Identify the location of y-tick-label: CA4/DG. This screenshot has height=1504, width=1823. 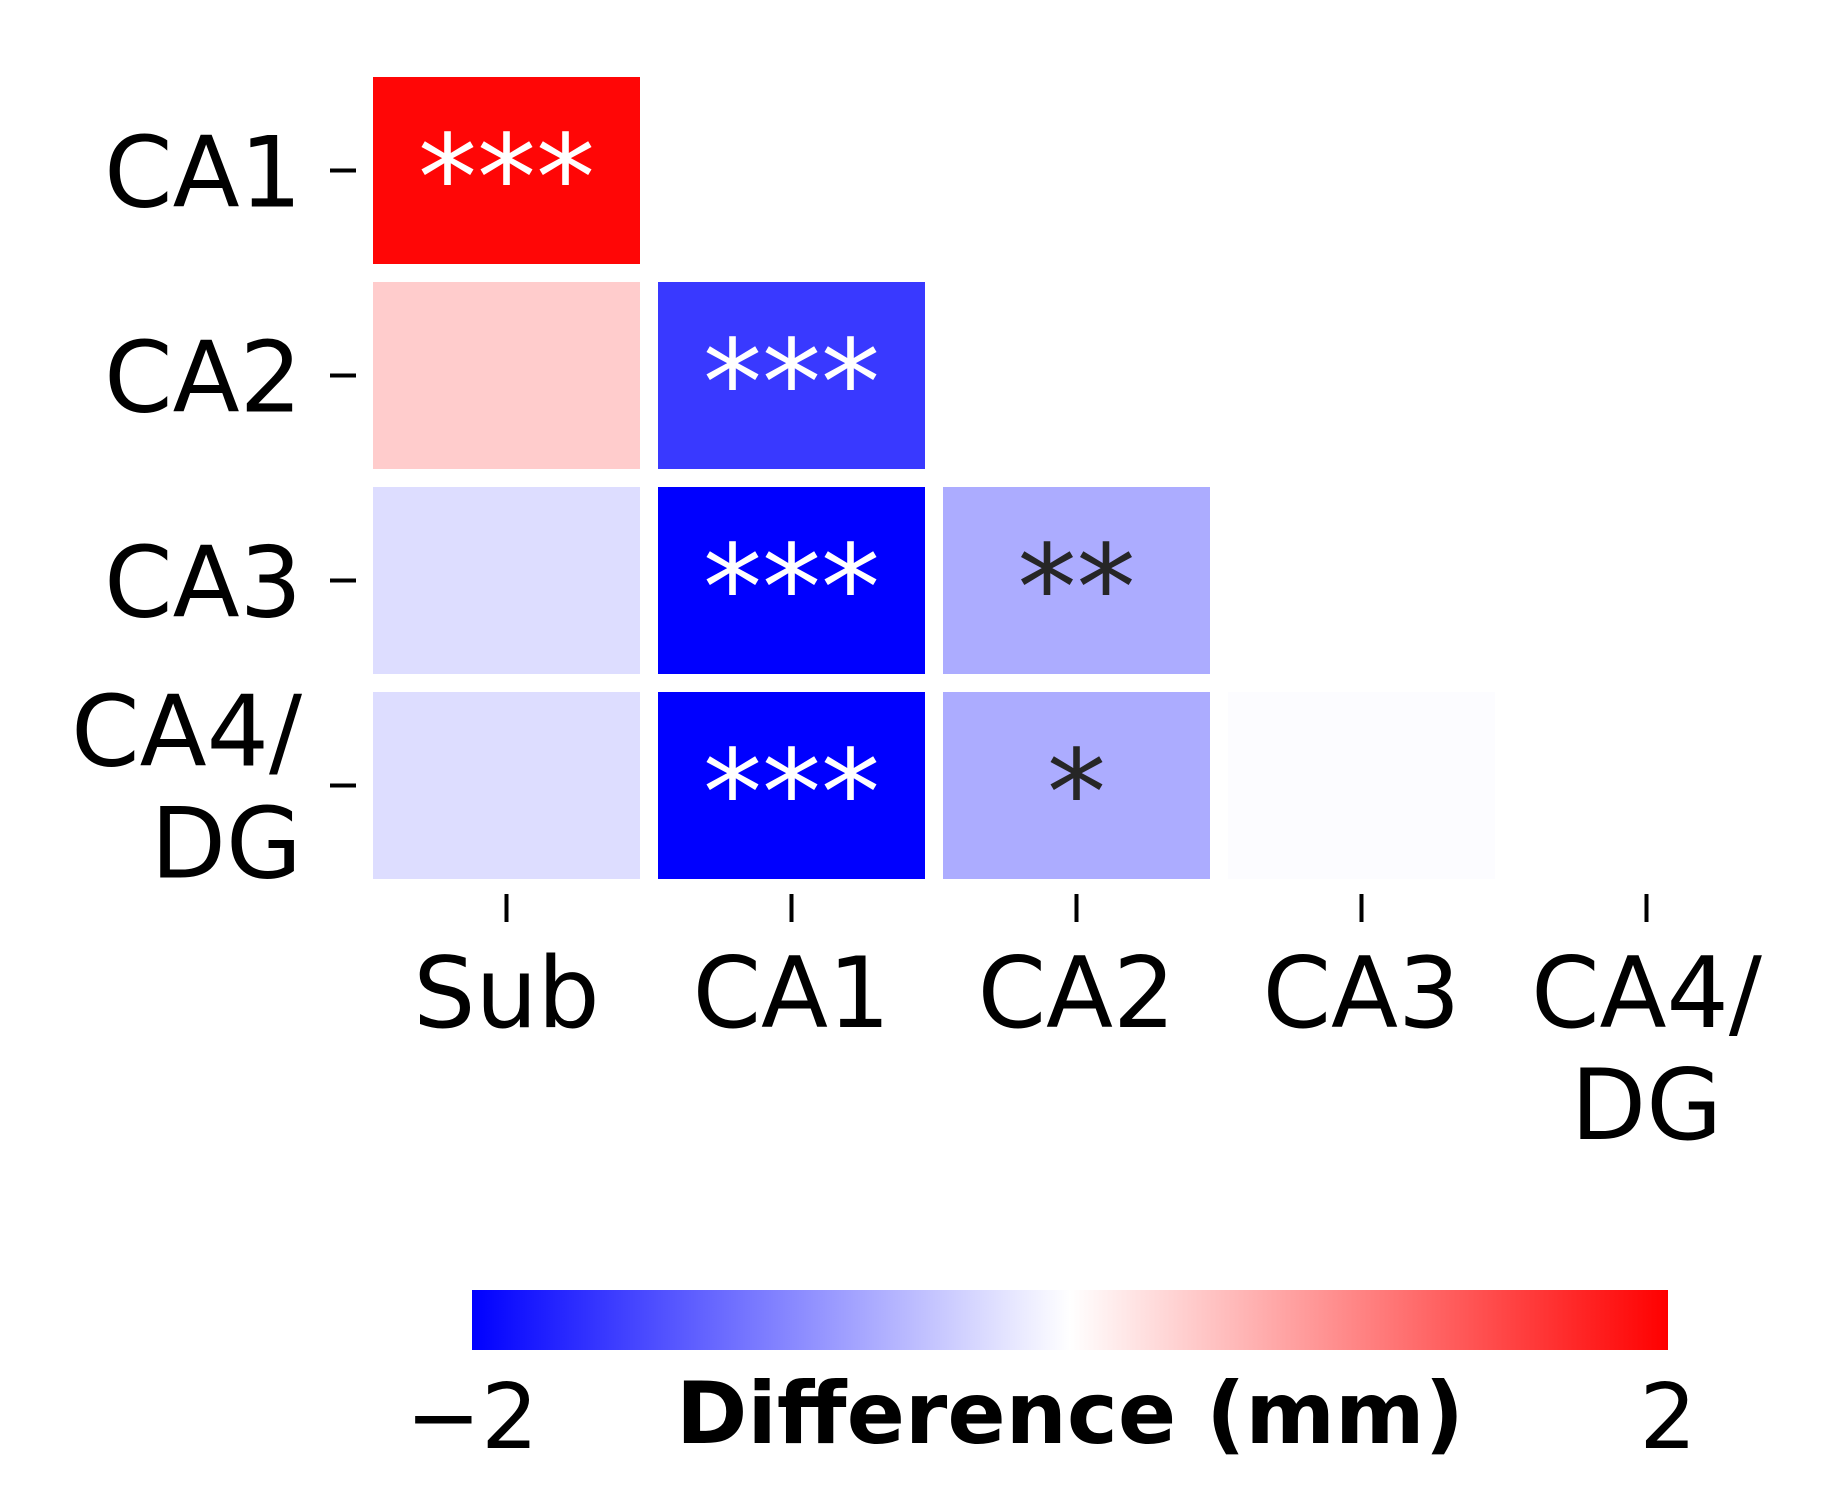
(187, 789).